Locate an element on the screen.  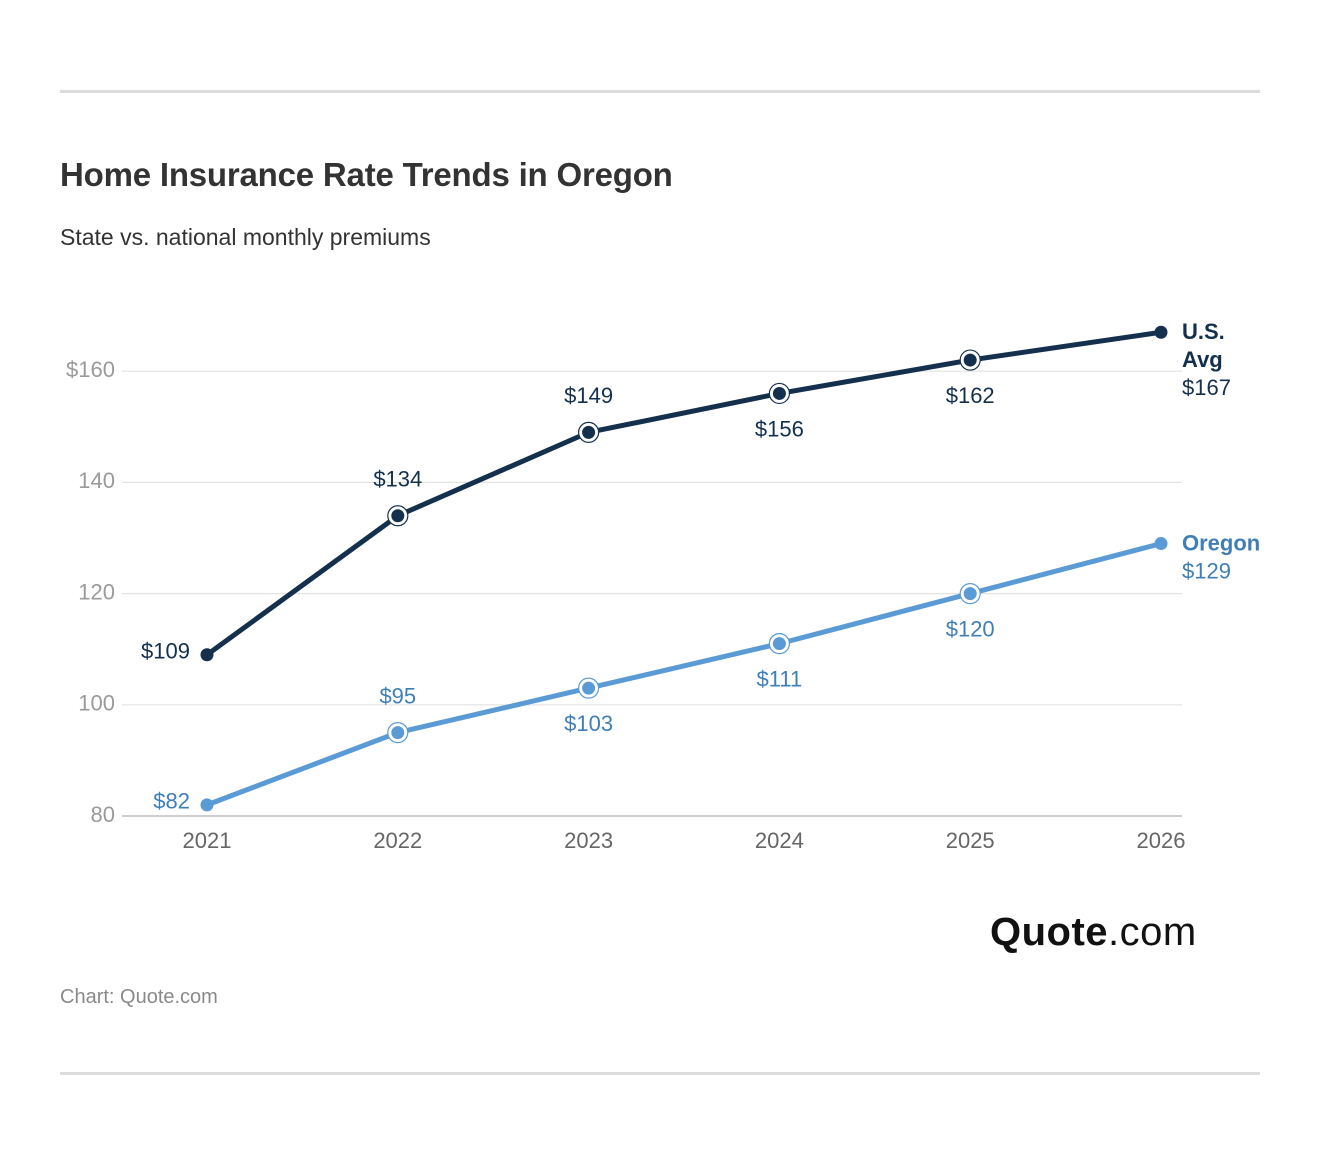
series-name-us: Avg is located at coordinates (1202, 359).